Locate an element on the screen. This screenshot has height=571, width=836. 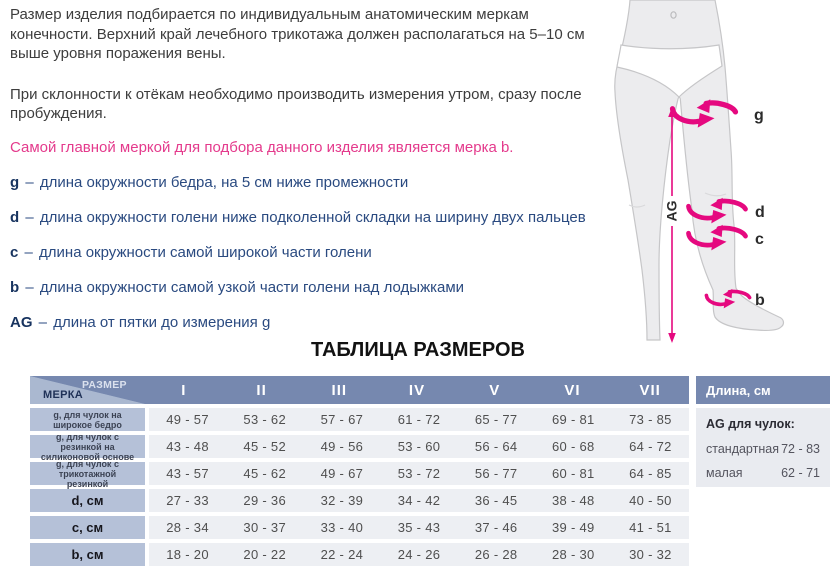
table-cell: 22 - 24 is located at coordinates (342, 554).